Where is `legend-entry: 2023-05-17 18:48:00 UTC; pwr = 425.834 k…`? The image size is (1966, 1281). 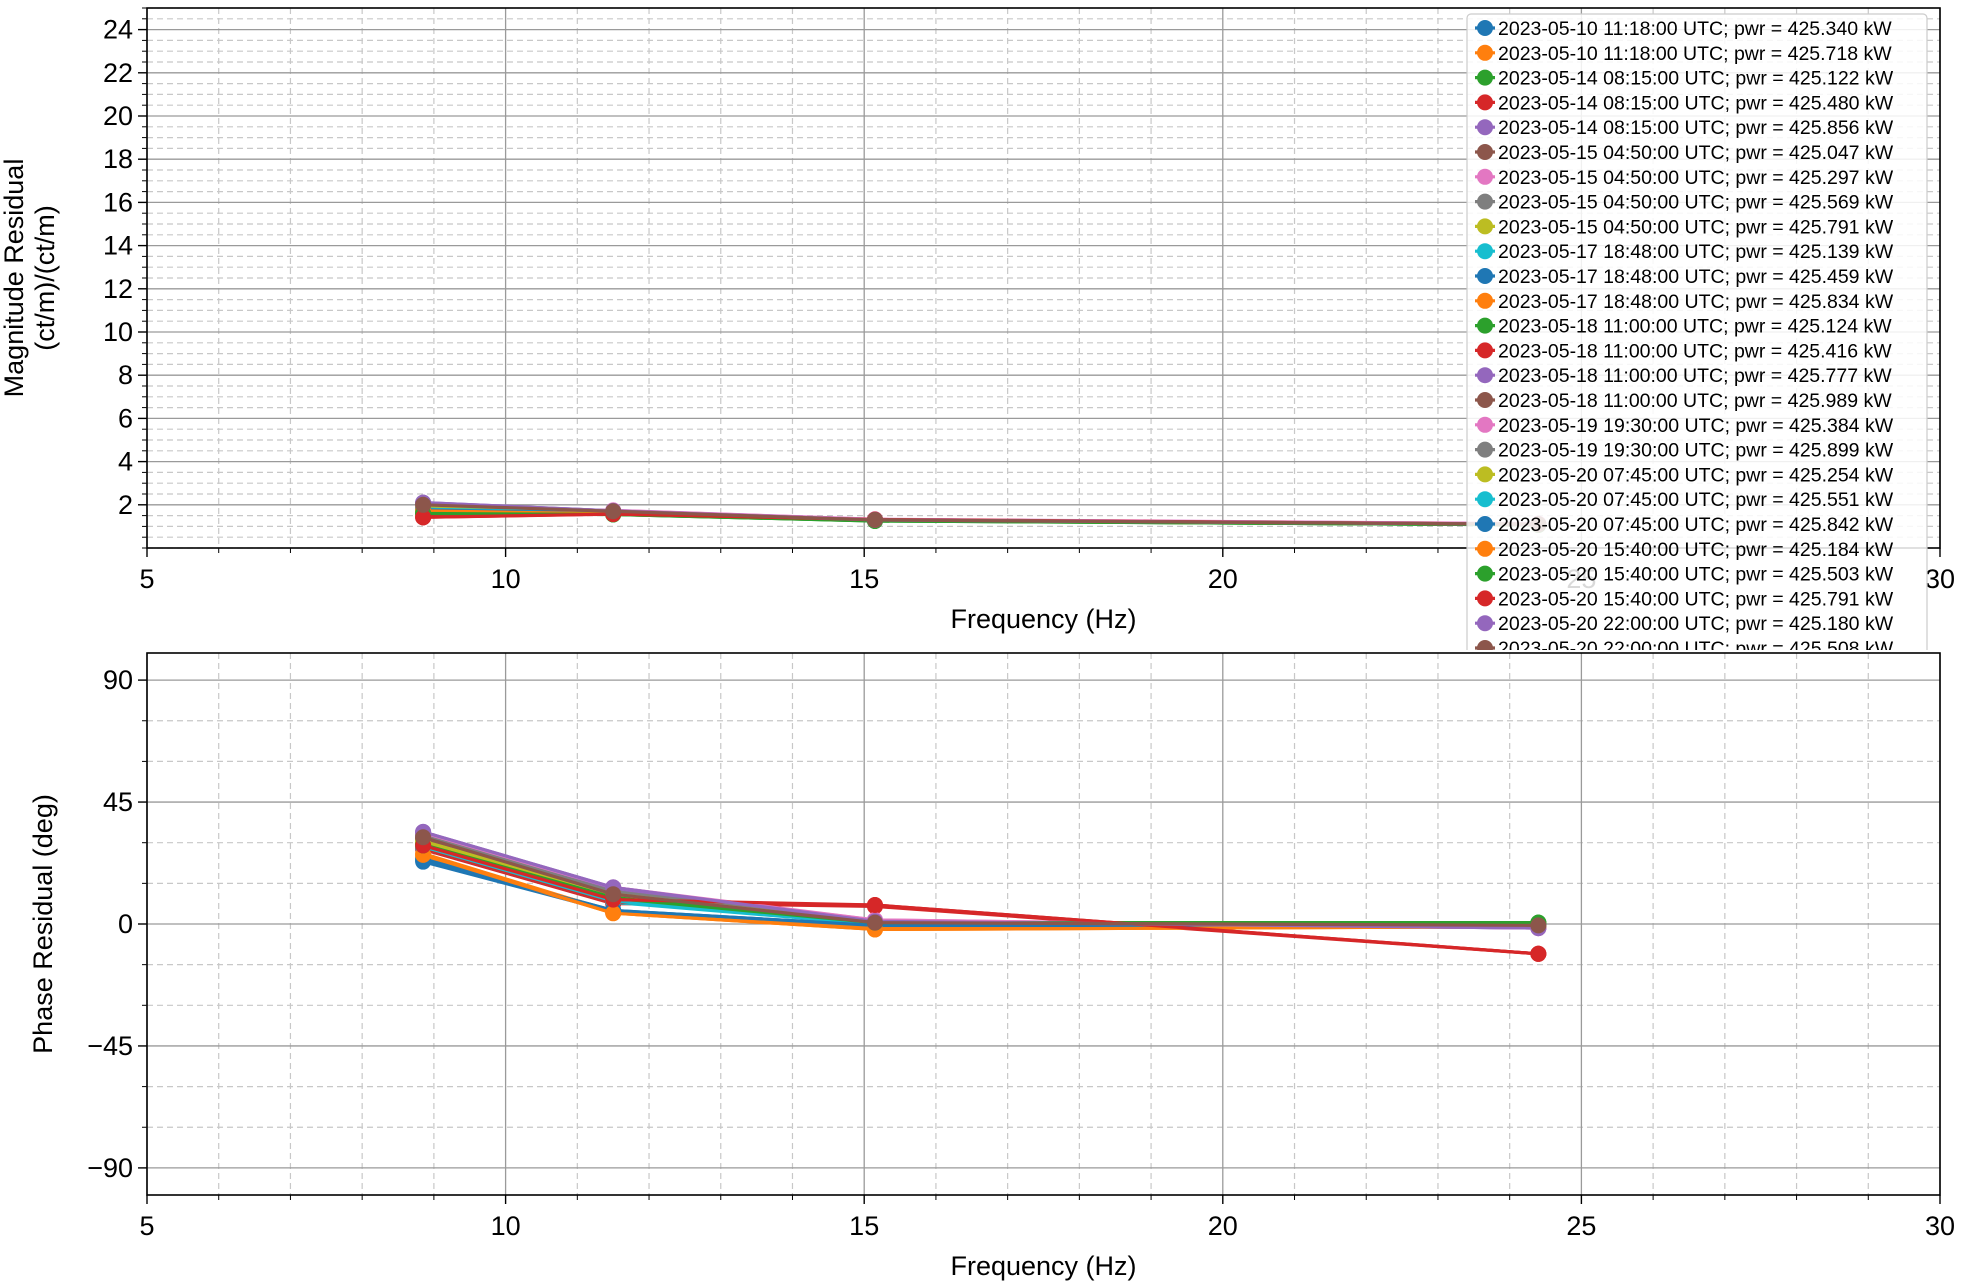
legend-entry: 2023-05-17 18:48:00 UTC; pwr = 425.834 k… is located at coordinates (1696, 302).